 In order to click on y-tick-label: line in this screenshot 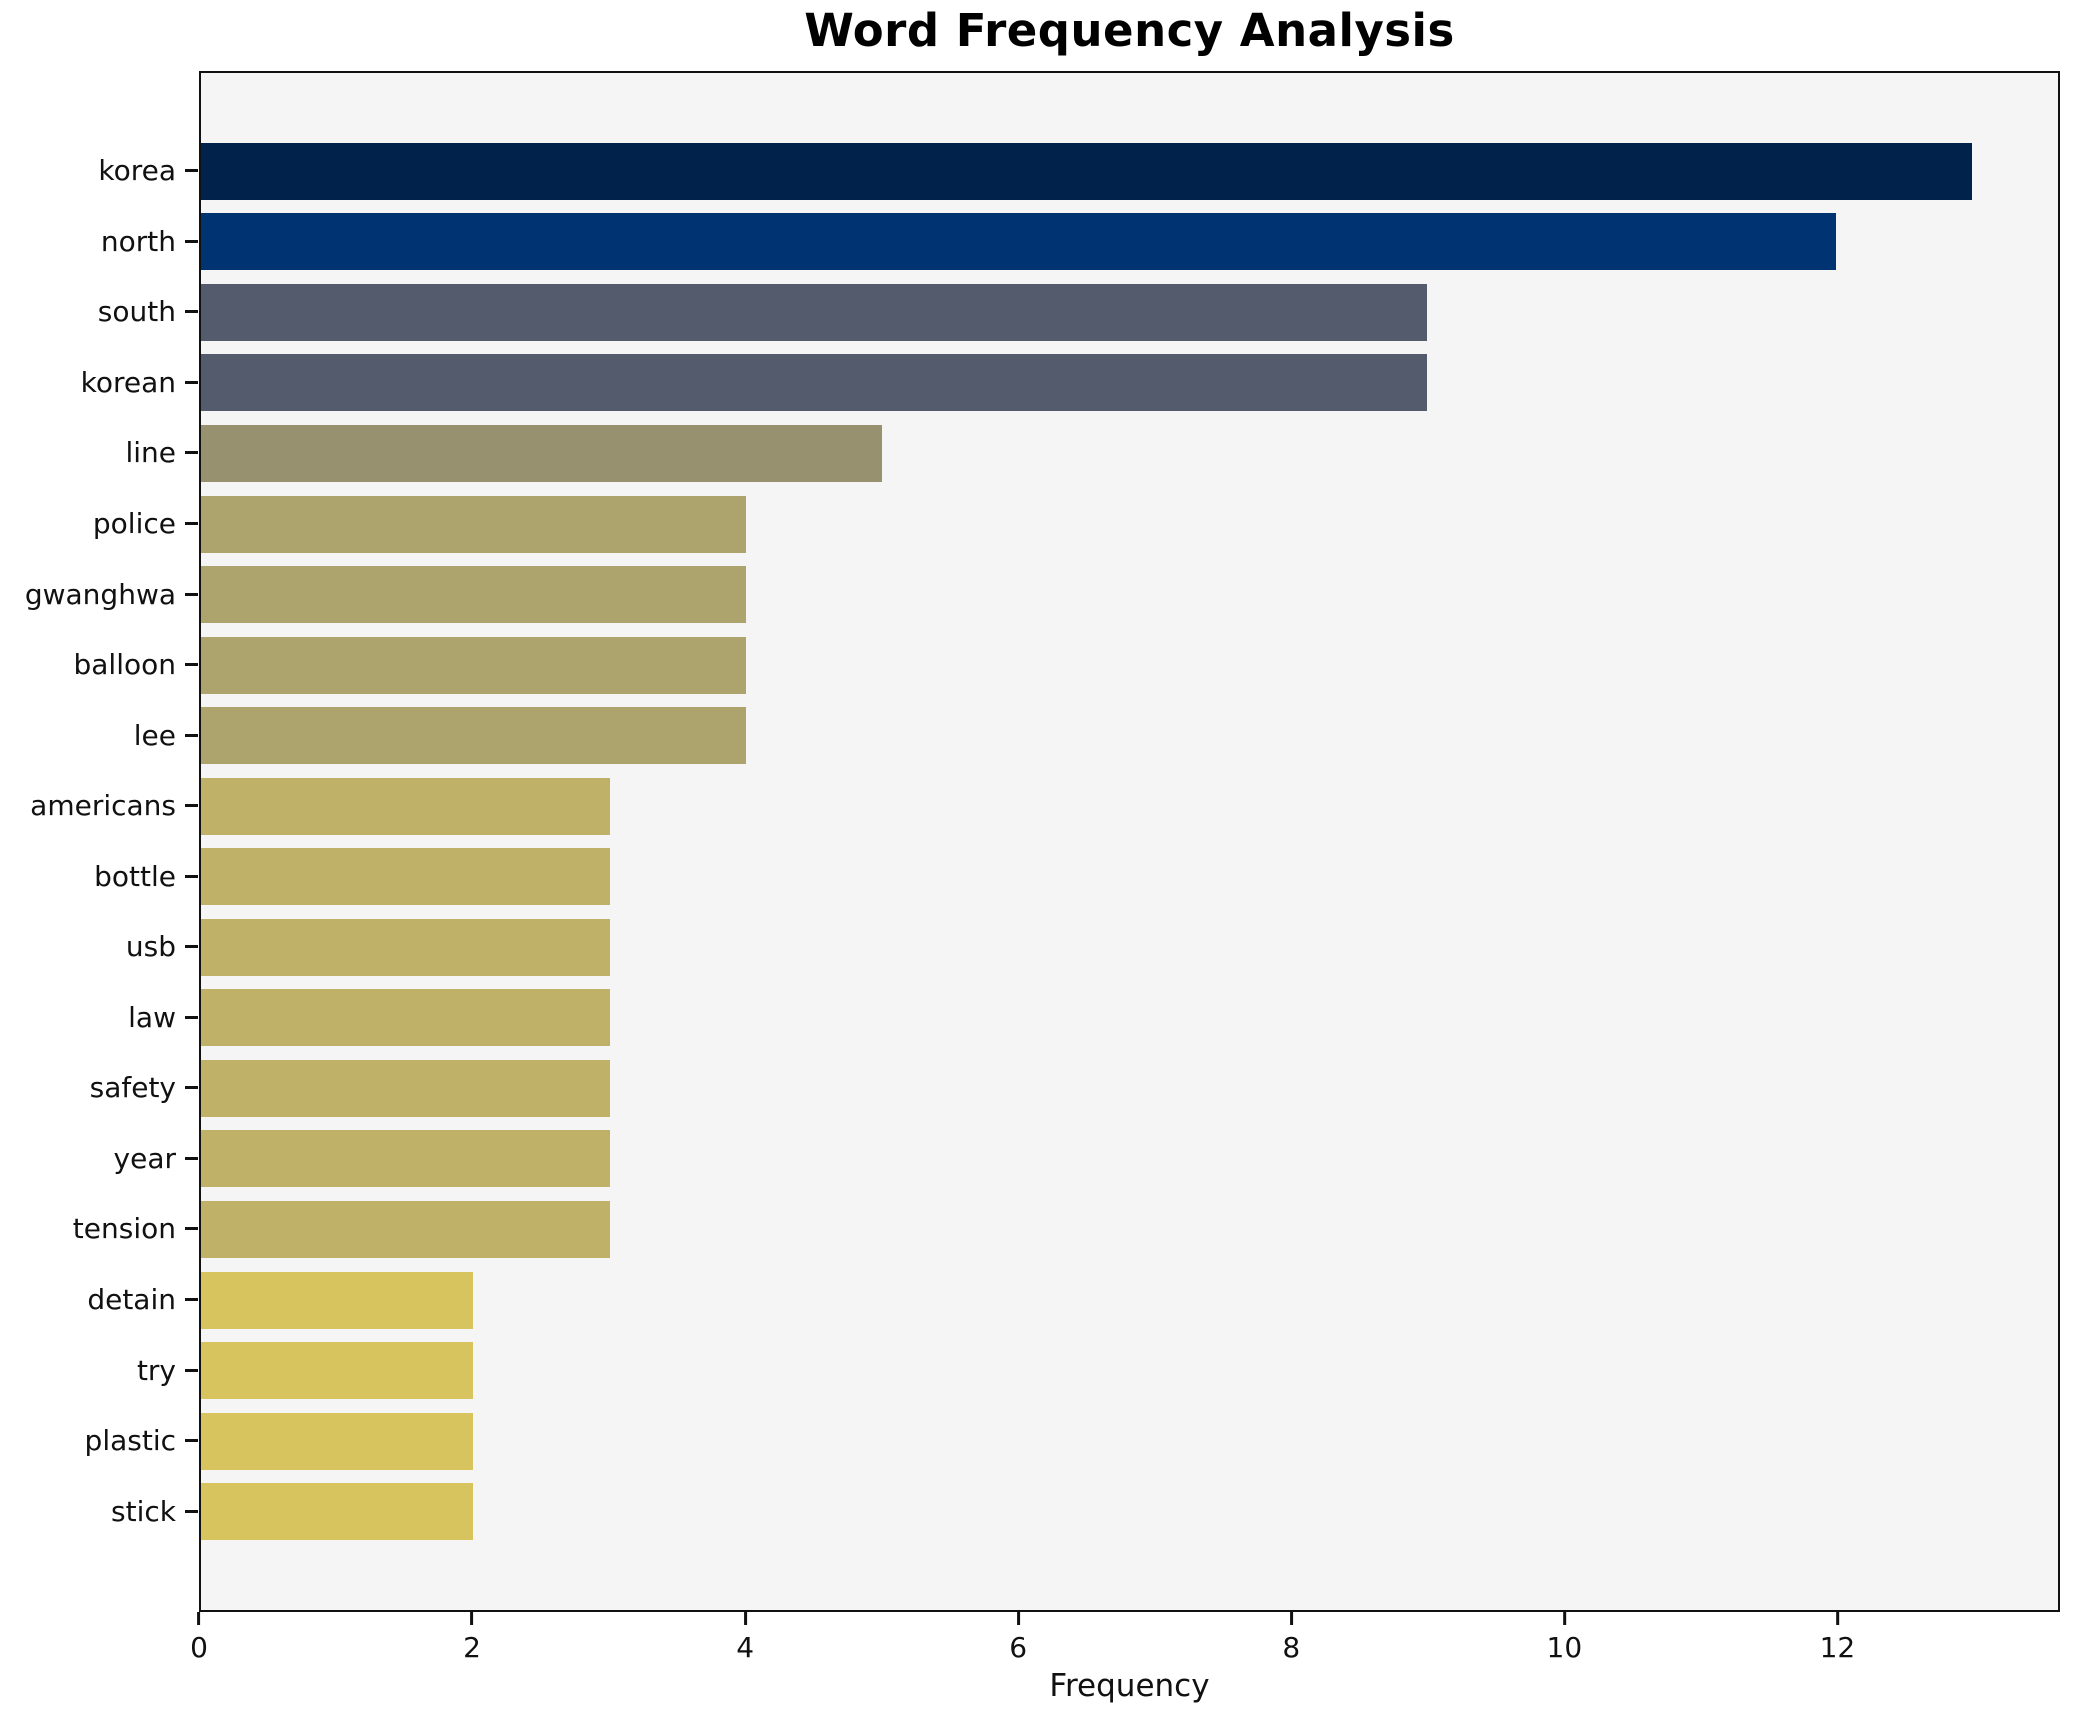, I will do `click(150, 453)`.